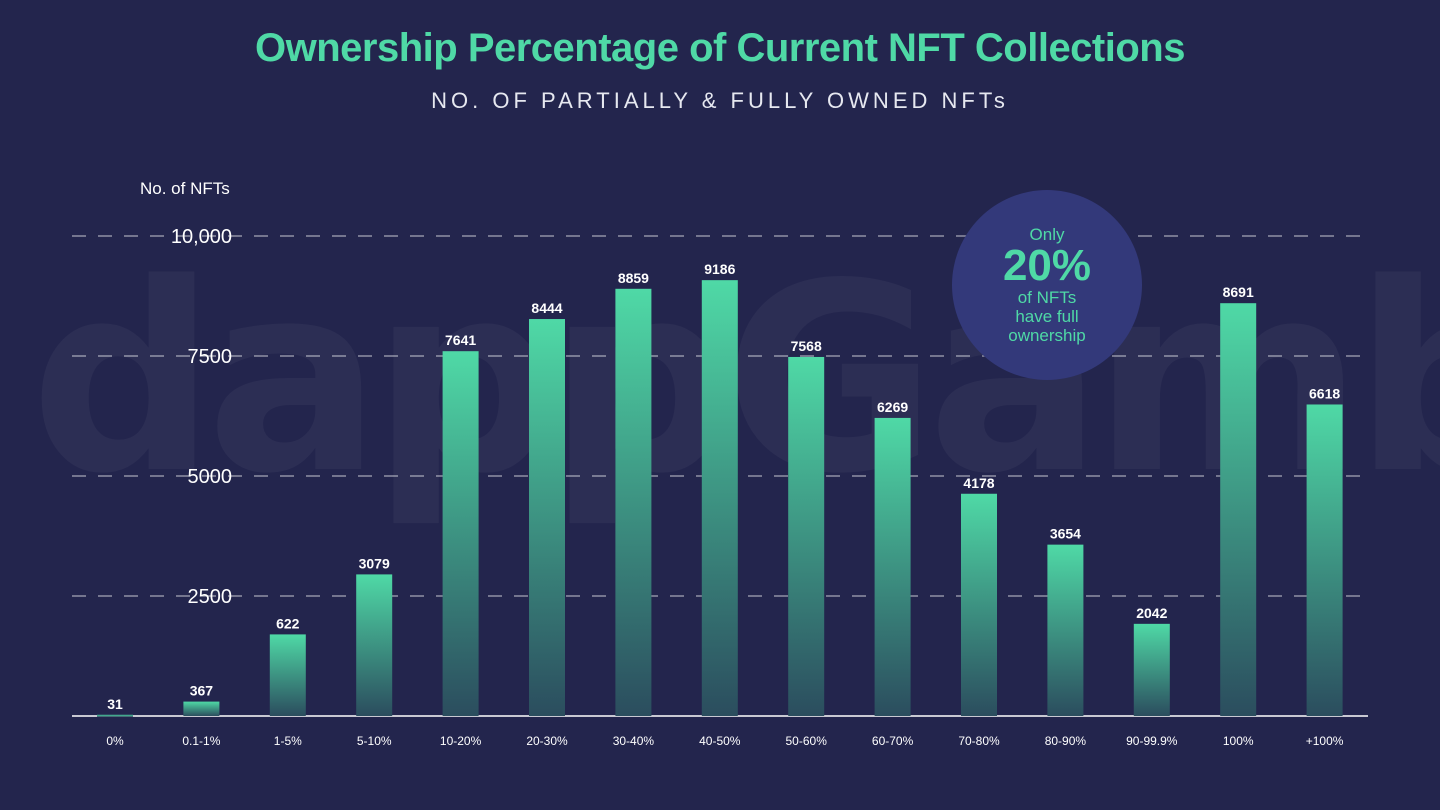 The width and height of the screenshot is (1440, 810). I want to click on callout-percent: 20%, so click(1047, 265).